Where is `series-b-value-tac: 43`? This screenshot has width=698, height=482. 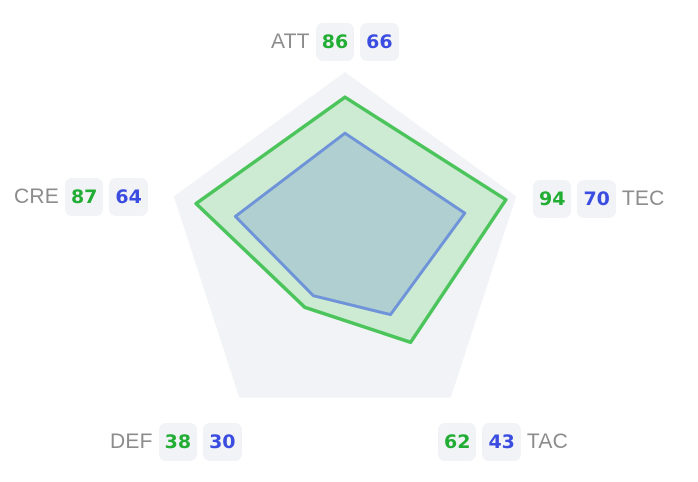 series-b-value-tac: 43 is located at coordinates (501, 442).